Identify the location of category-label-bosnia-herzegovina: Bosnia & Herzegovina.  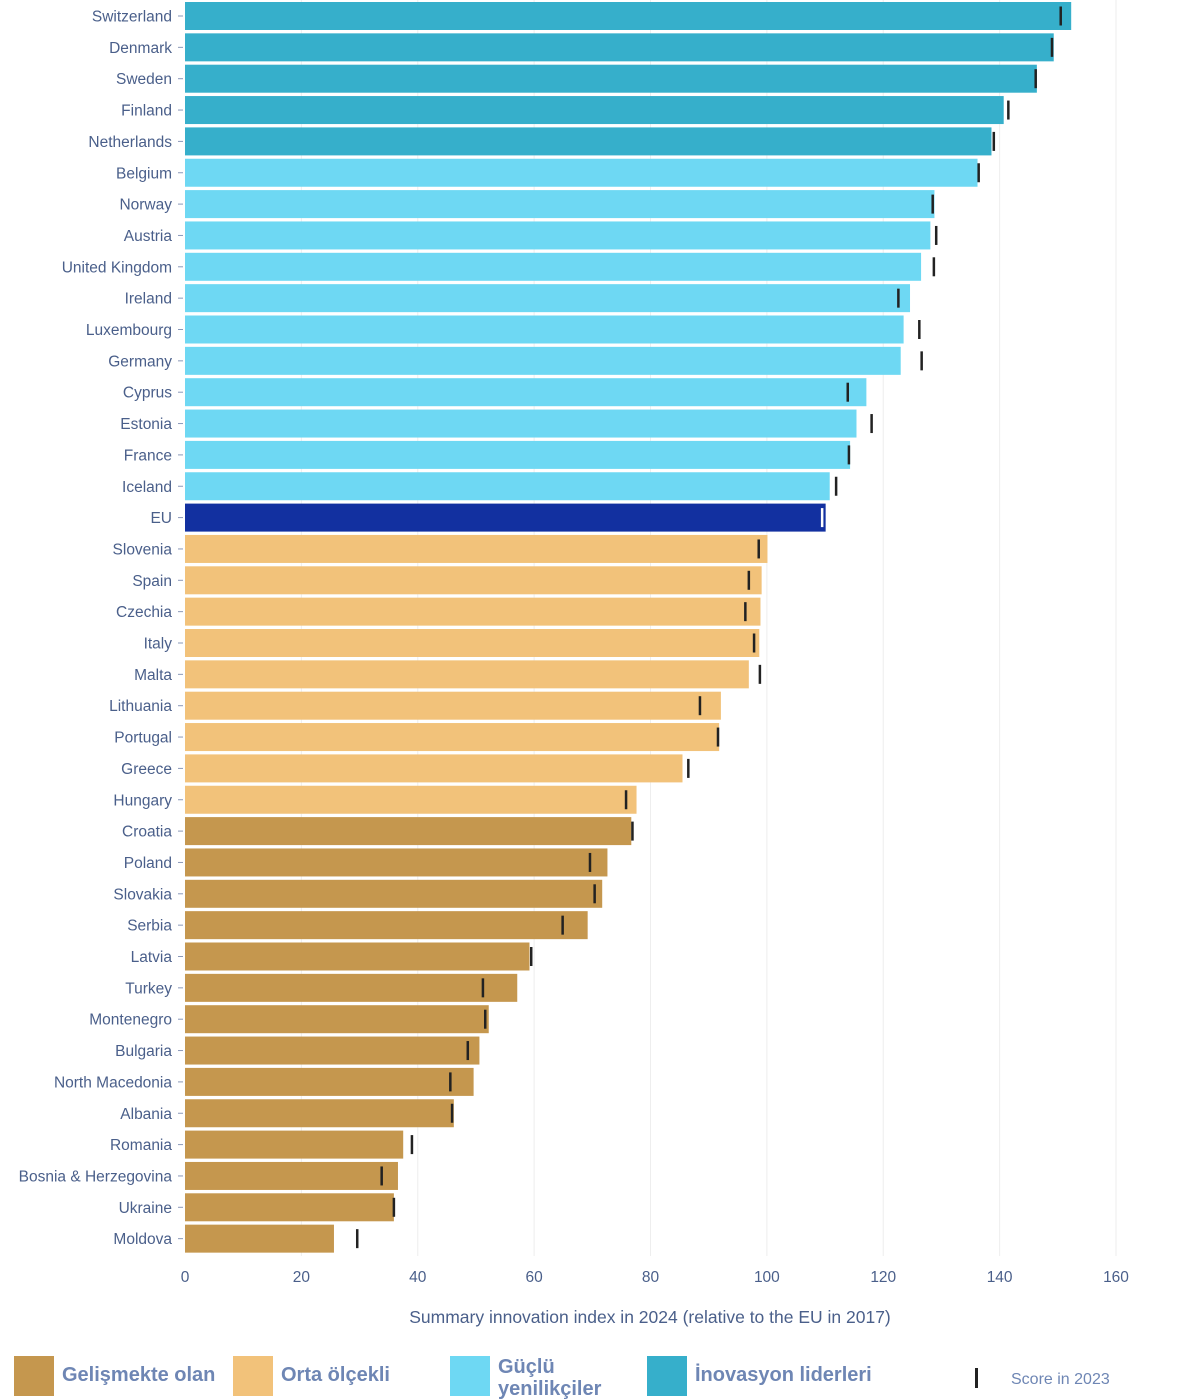
(96, 1176).